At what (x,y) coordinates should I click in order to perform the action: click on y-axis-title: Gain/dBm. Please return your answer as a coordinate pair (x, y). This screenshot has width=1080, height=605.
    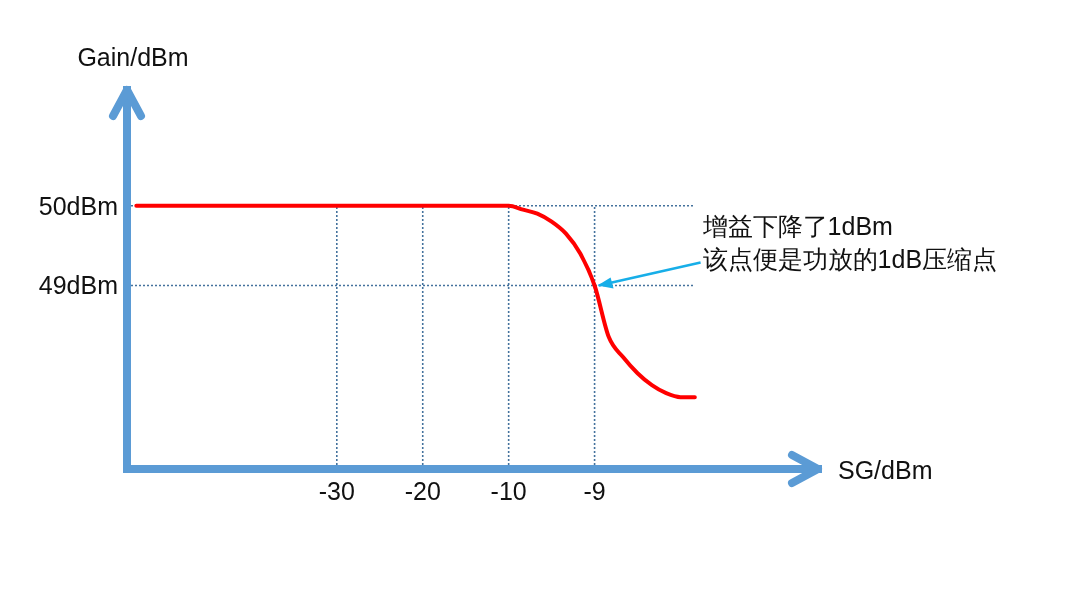
    Looking at the image, I should click on (133, 57).